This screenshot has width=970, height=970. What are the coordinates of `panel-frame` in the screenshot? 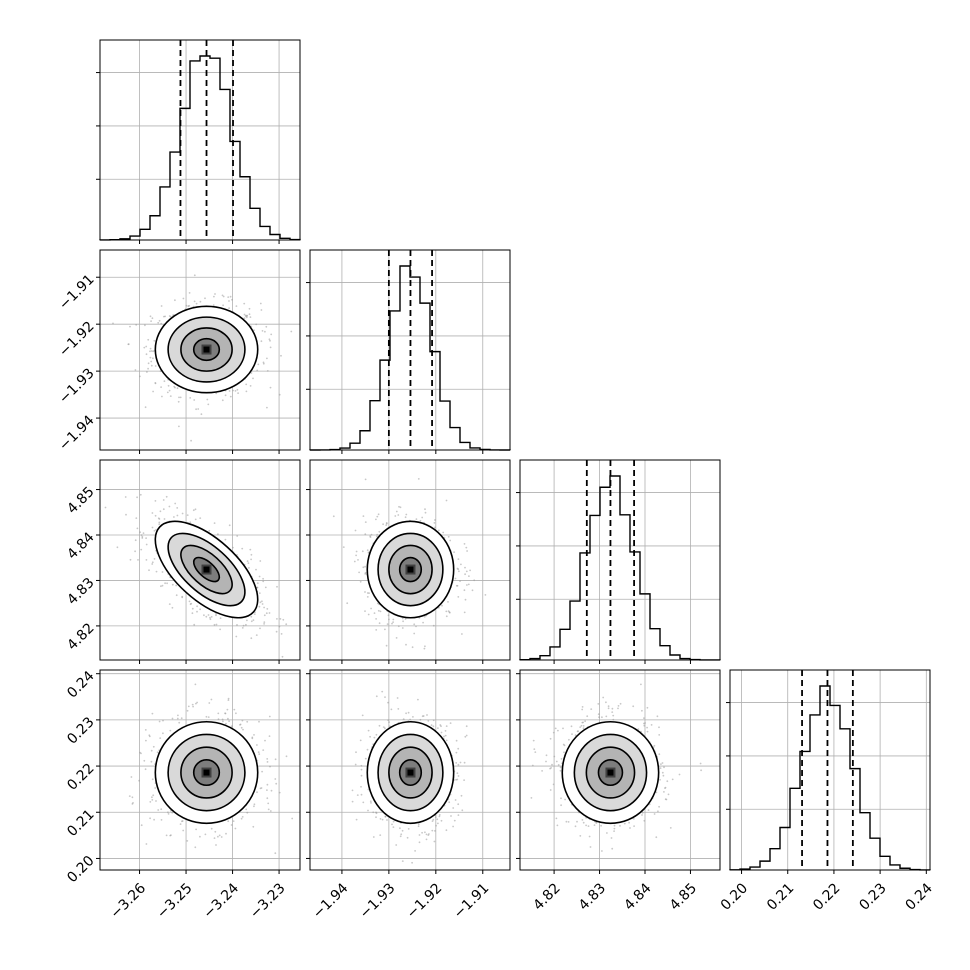 It's located at (410, 560).